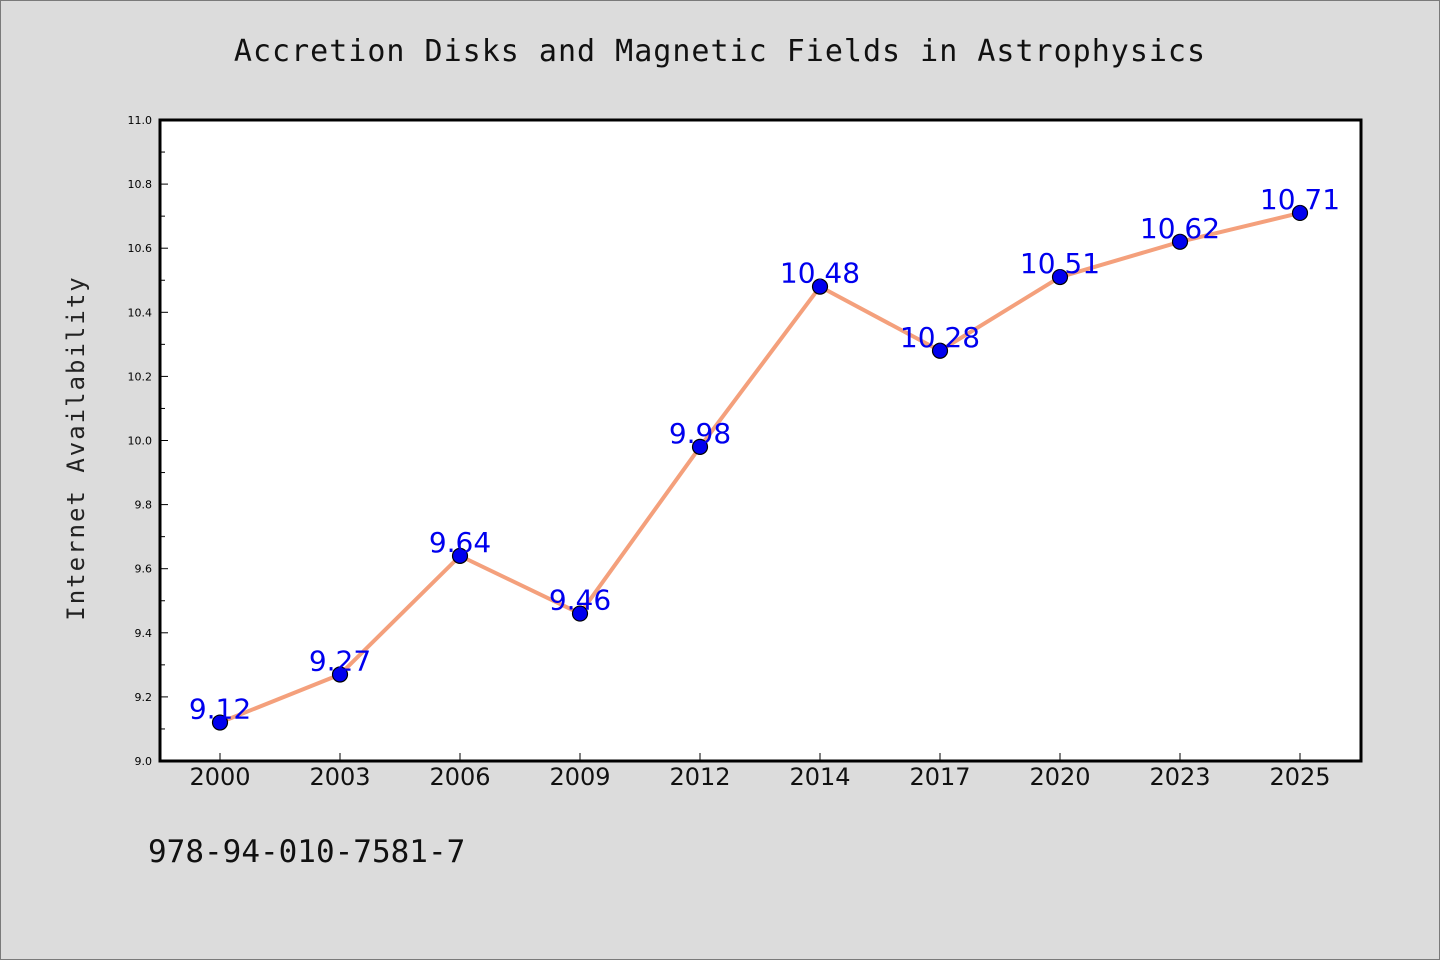 The height and width of the screenshot is (960, 1440). What do you see at coordinates (339, 777) in the screenshot?
I see `x-tick-label: 2003` at bounding box center [339, 777].